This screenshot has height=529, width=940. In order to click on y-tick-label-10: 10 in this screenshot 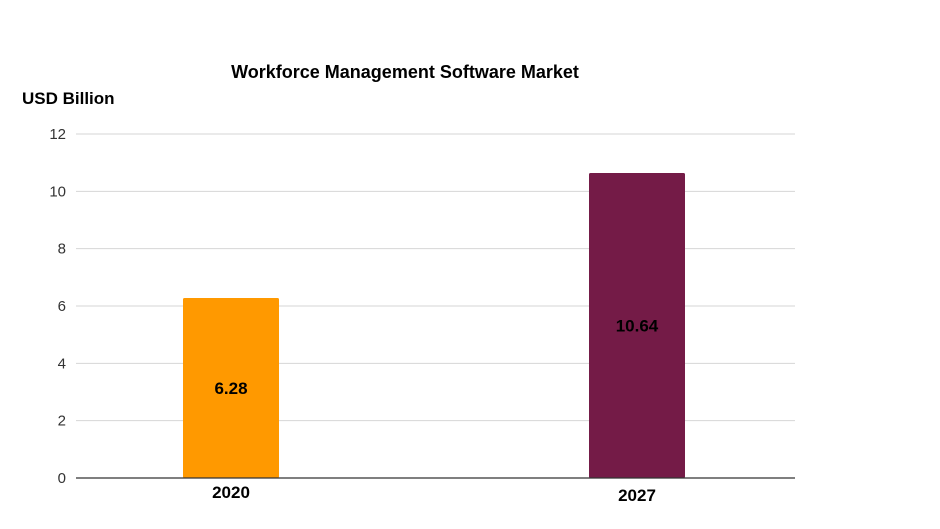, I will do `click(57, 191)`.